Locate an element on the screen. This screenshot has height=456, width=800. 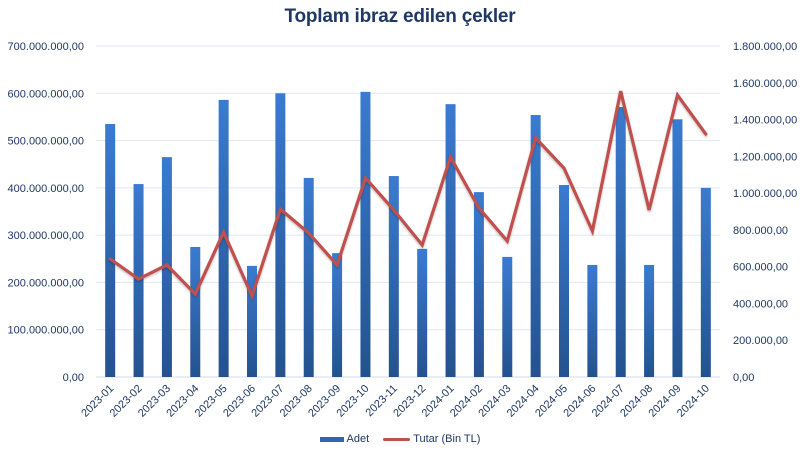
left-axis-tick-label: 500.000.000,00 is located at coordinates (46, 142).